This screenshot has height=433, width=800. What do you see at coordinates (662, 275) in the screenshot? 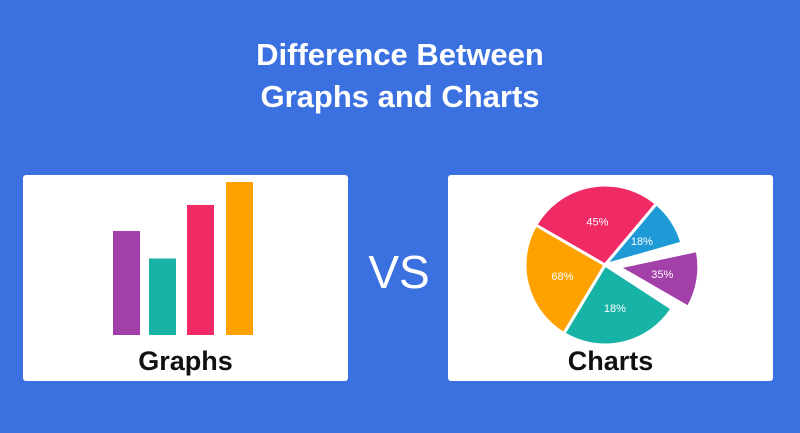
I see `pie-slice-label-3: 35%` at bounding box center [662, 275].